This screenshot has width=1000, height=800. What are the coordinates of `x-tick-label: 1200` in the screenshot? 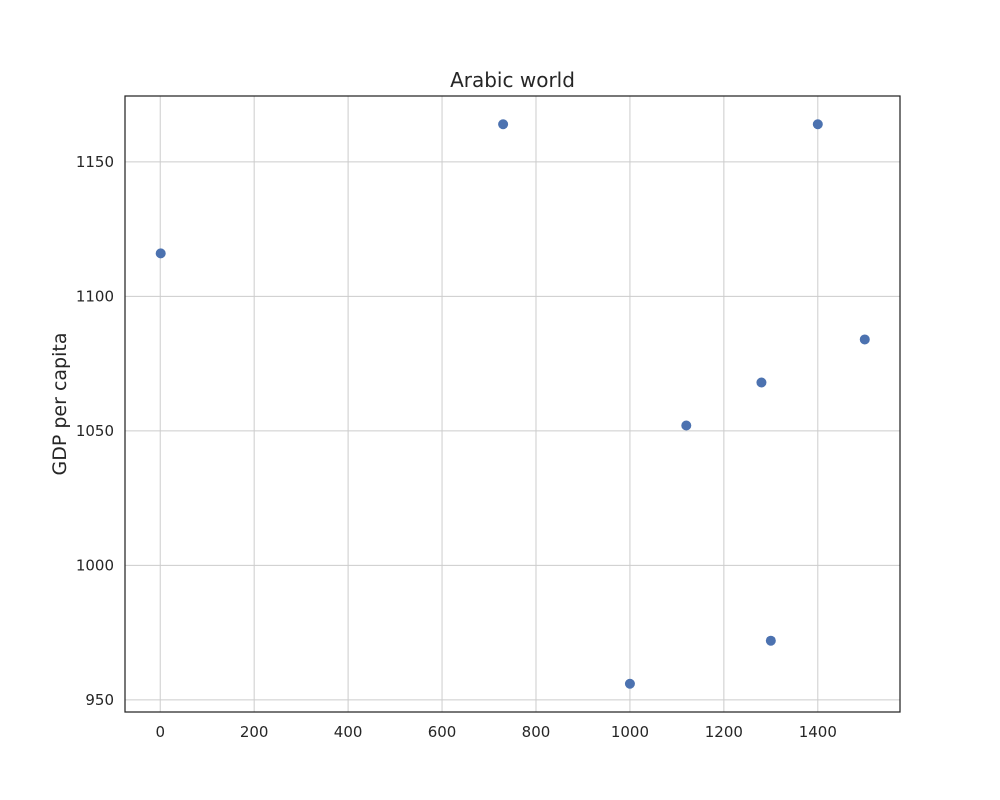 It's located at (724, 732).